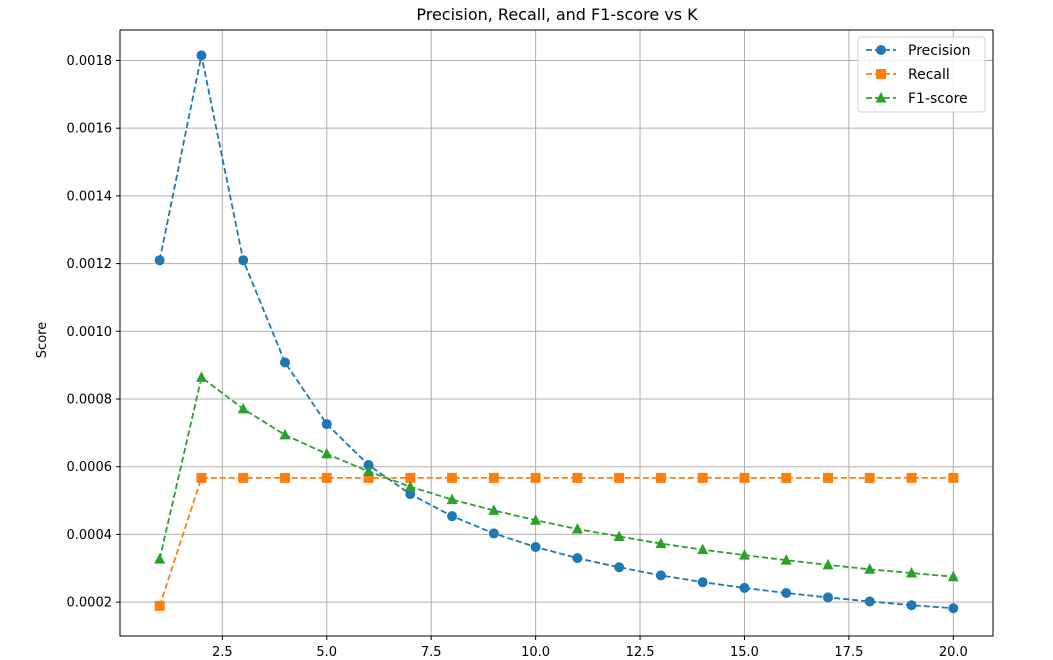 The height and width of the screenshot is (660, 1053). Describe the element at coordinates (90, 535) in the screenshot. I see `y-tick-label: 0.0004` at that location.